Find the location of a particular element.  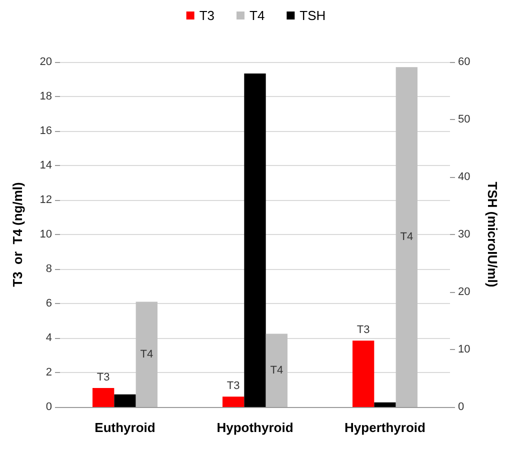

x-tick-label: Euthyroid is located at coordinates (125, 427).